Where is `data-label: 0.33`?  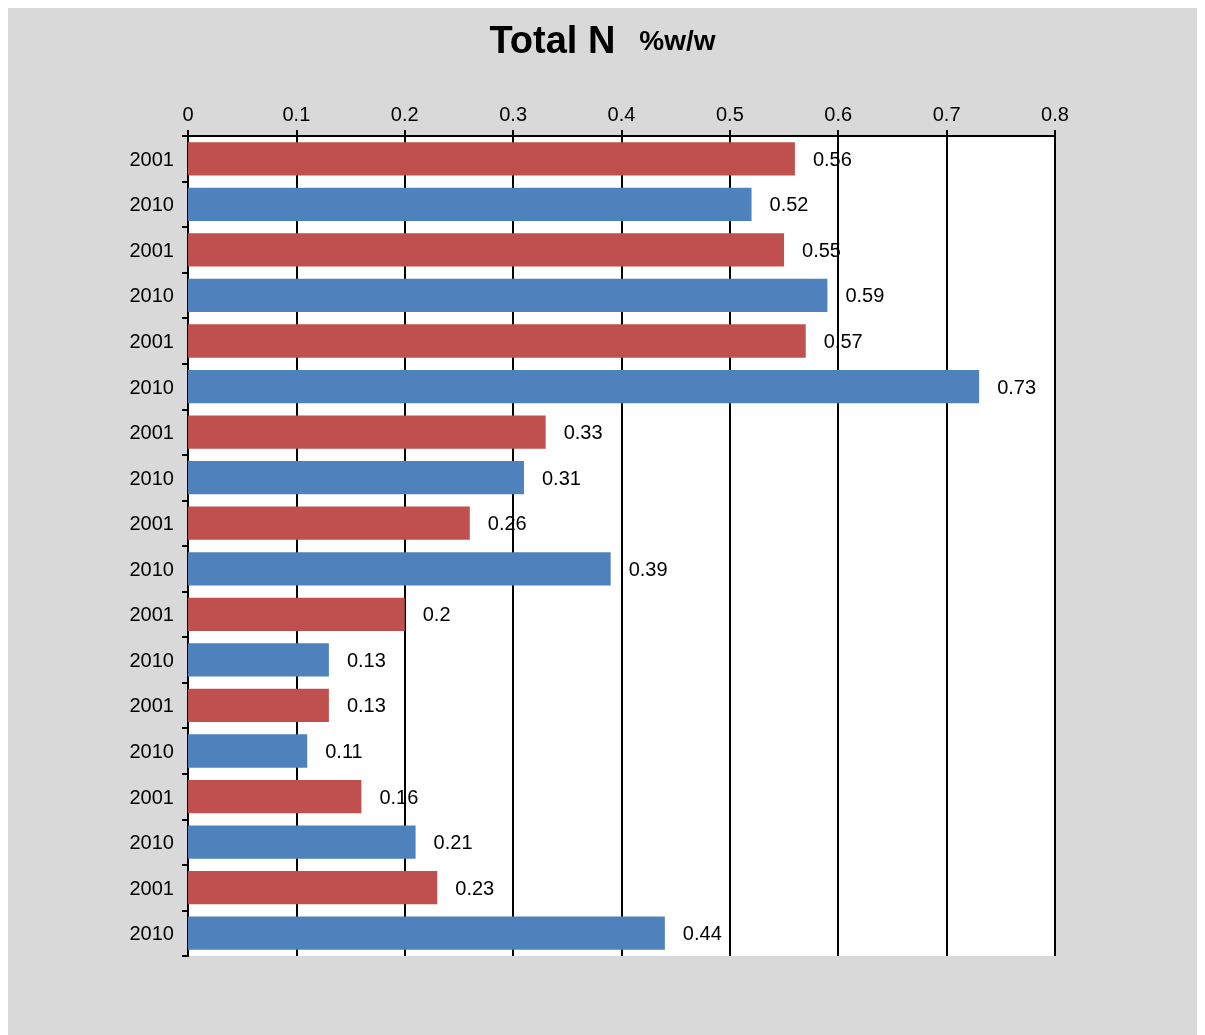 data-label: 0.33 is located at coordinates (583, 432).